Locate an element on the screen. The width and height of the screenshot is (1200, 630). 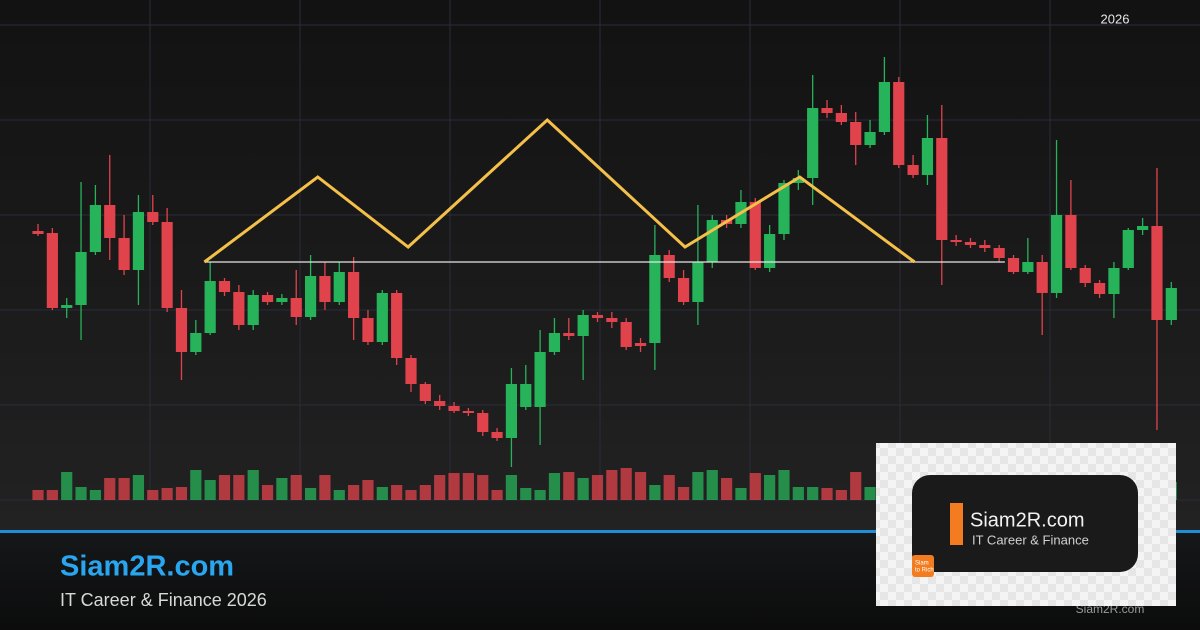
pattern-line is located at coordinates (559, 190).